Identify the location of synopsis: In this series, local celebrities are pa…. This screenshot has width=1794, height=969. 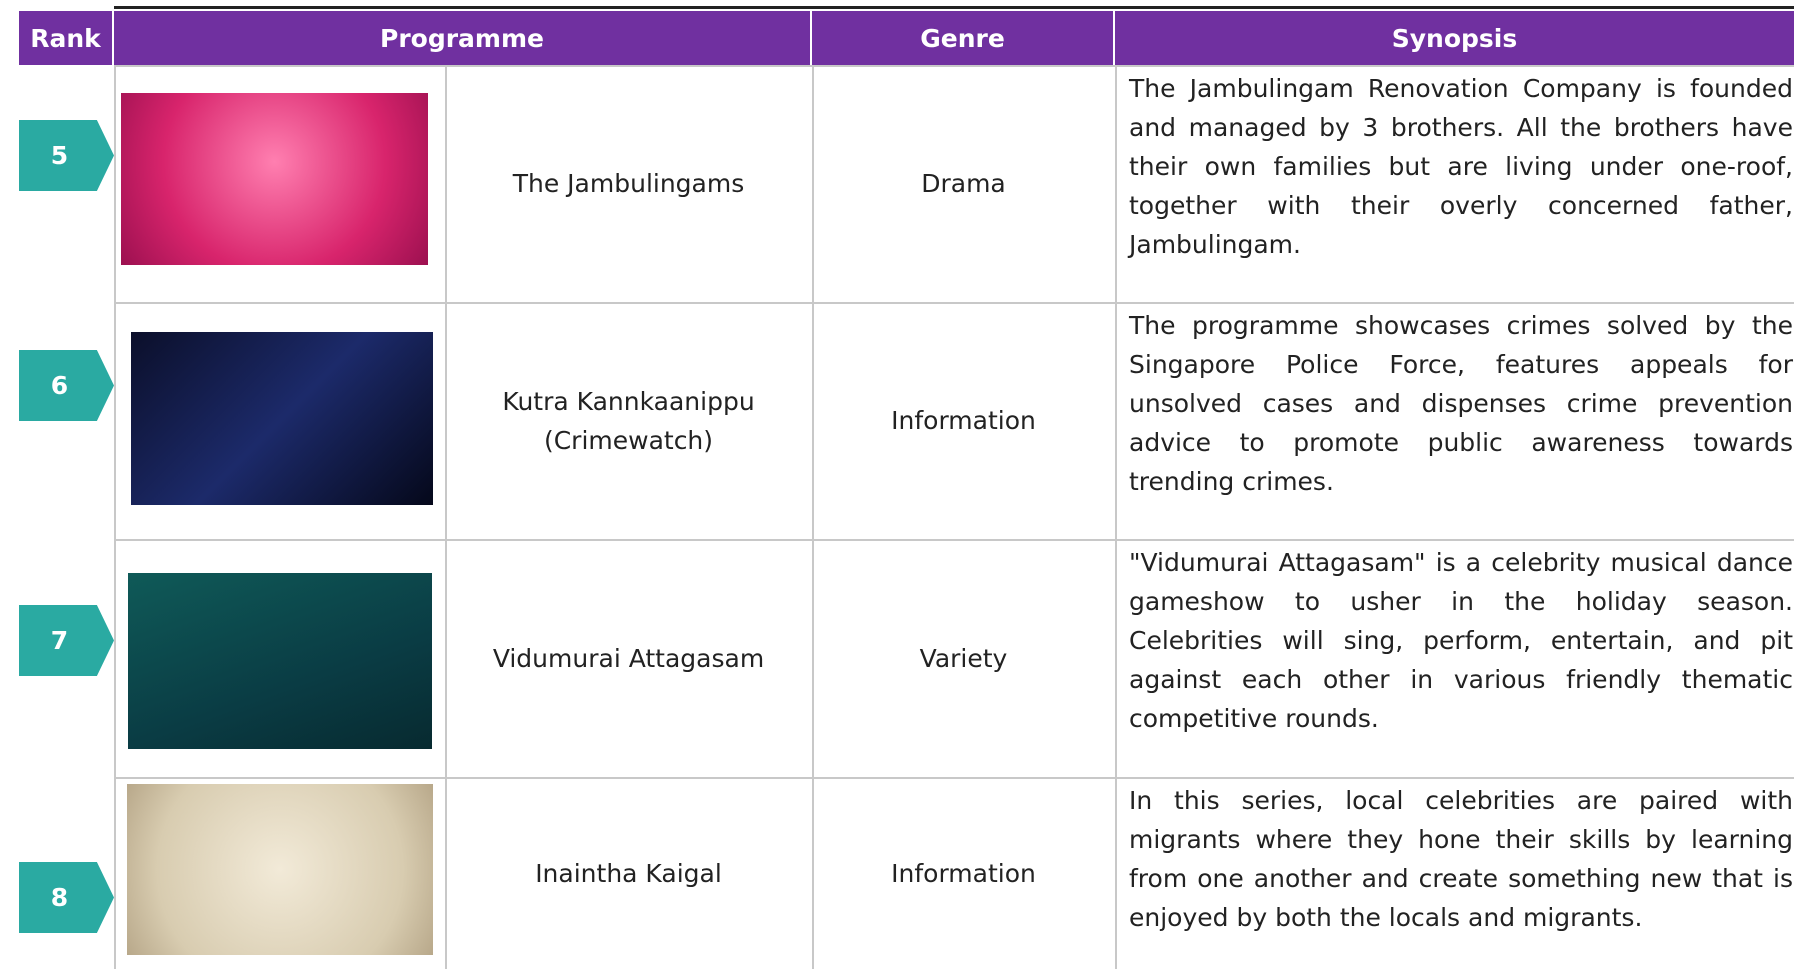
(1461, 859).